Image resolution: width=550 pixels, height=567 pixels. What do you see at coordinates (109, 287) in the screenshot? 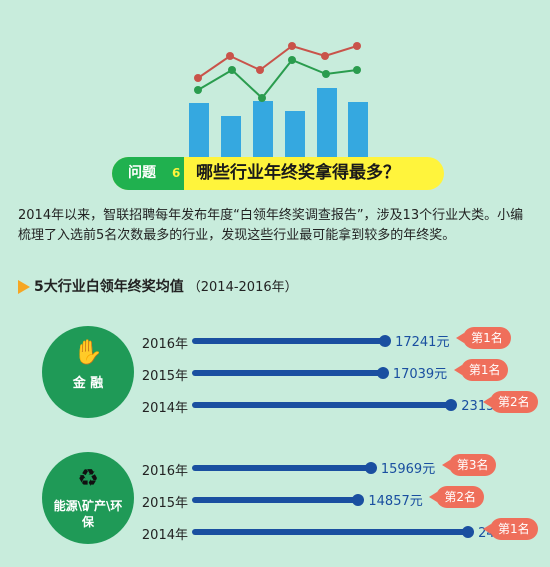
I see `section-title-main: 5大行业白领年终奖均值` at bounding box center [109, 287].